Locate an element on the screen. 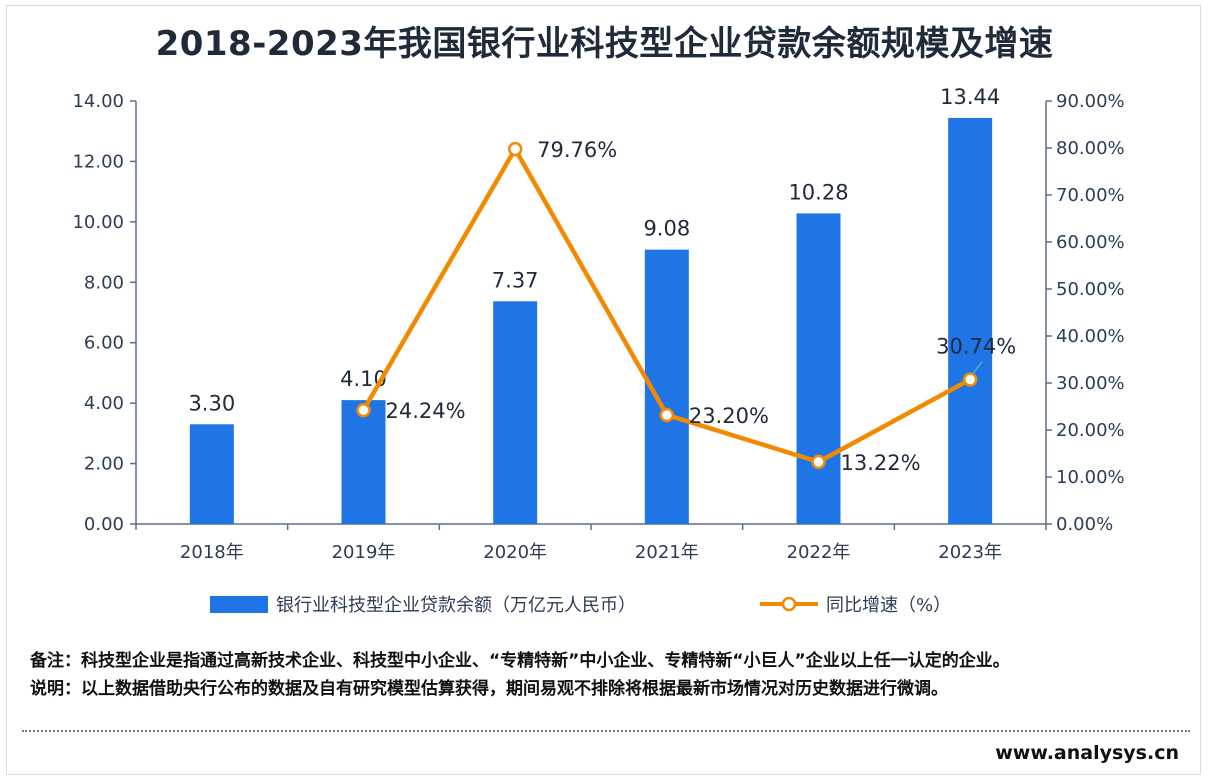 This screenshot has width=1209, height=782. y-right-tick-label: 20.00% is located at coordinates (1090, 430).